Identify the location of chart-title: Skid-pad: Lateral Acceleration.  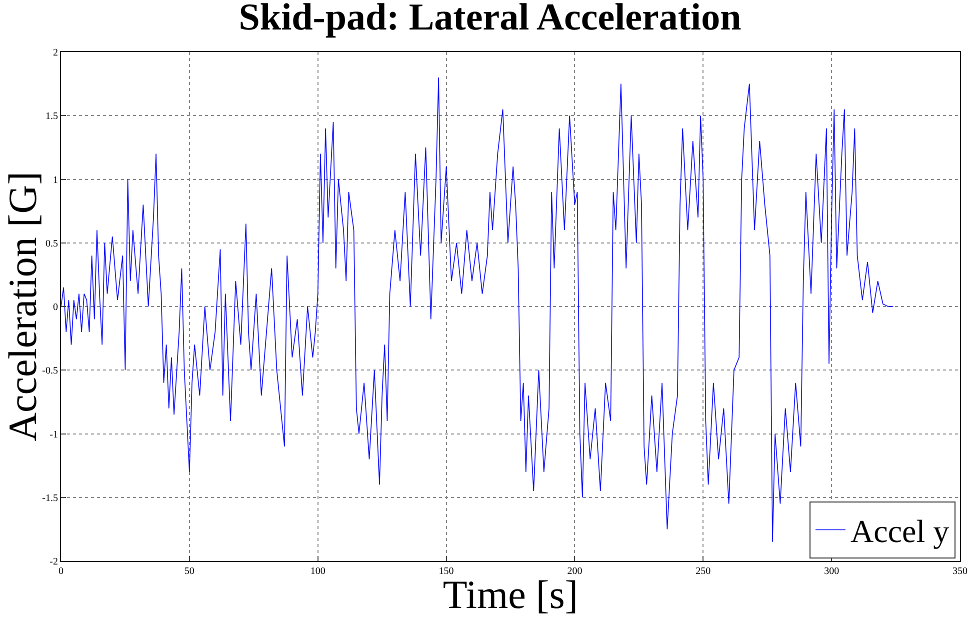
(490, 19).